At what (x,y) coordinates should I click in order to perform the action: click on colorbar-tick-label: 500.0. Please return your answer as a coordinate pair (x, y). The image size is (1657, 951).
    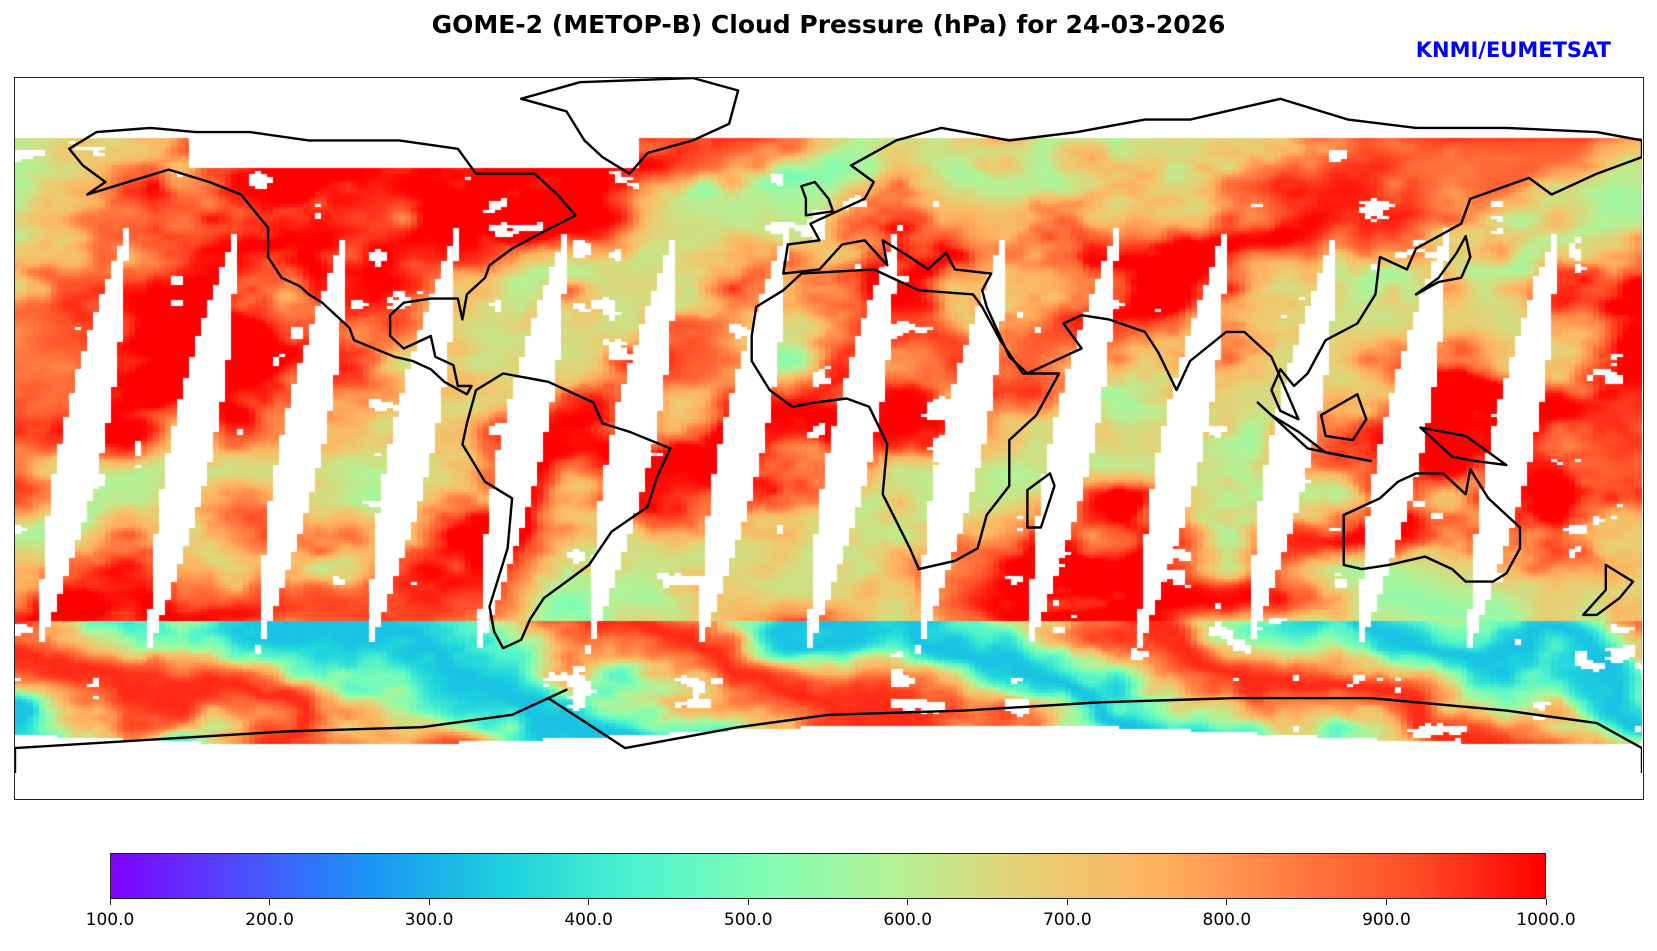
    Looking at the image, I should click on (748, 920).